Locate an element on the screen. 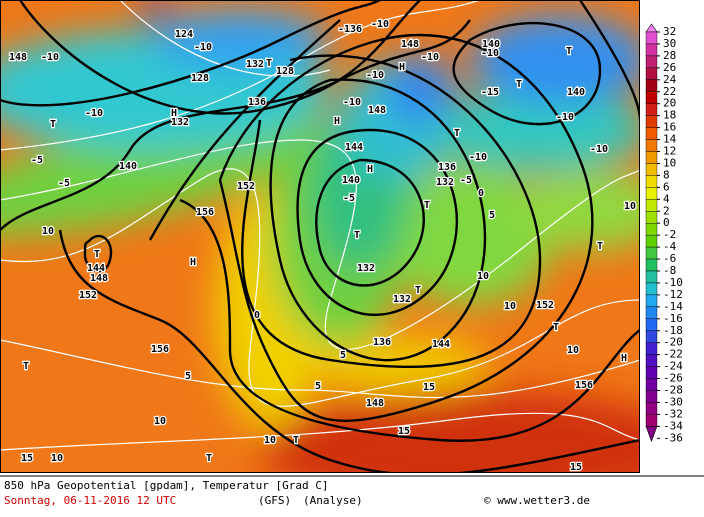  scale-label: -16 is located at coordinates (673, 318).